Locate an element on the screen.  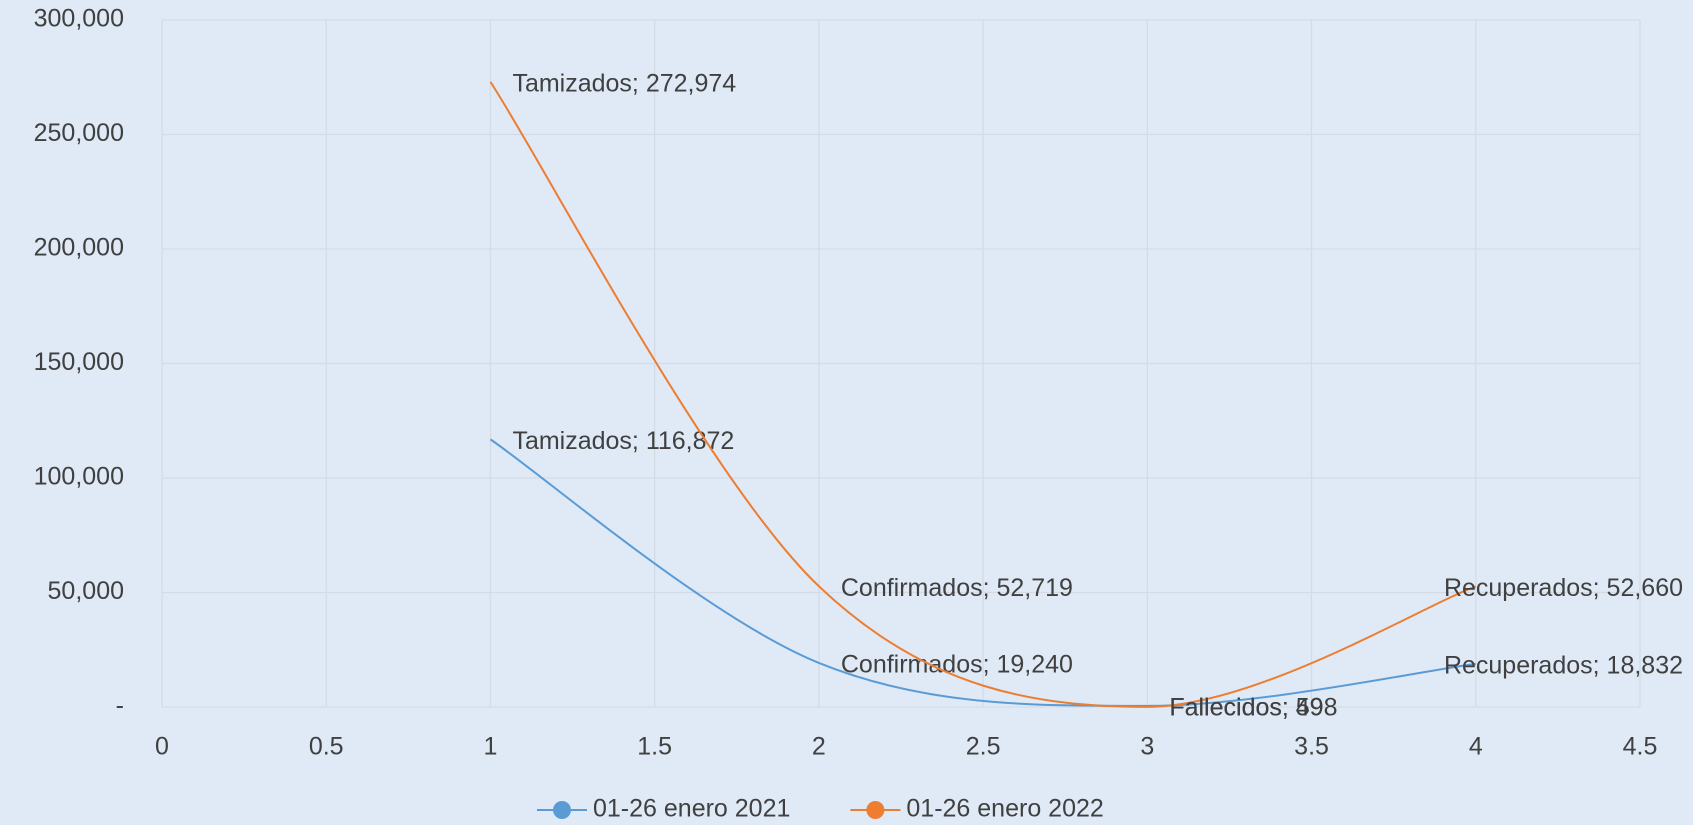
x-tick-label: 1 is located at coordinates (490, 747).